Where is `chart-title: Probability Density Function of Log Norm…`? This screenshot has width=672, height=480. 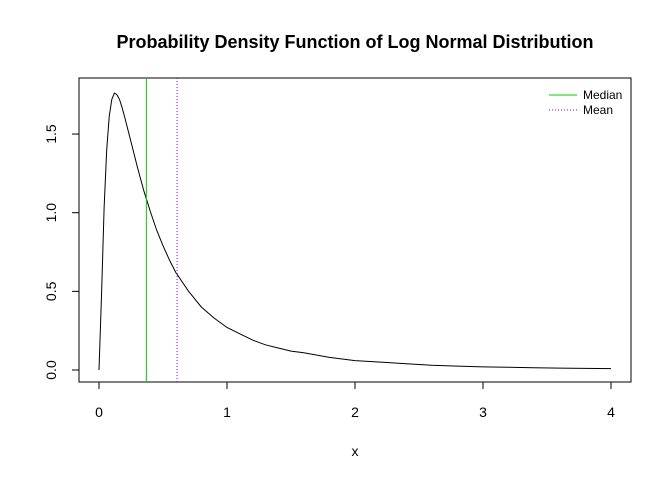
chart-title: Probability Density Function of Log Norm… is located at coordinates (355, 42).